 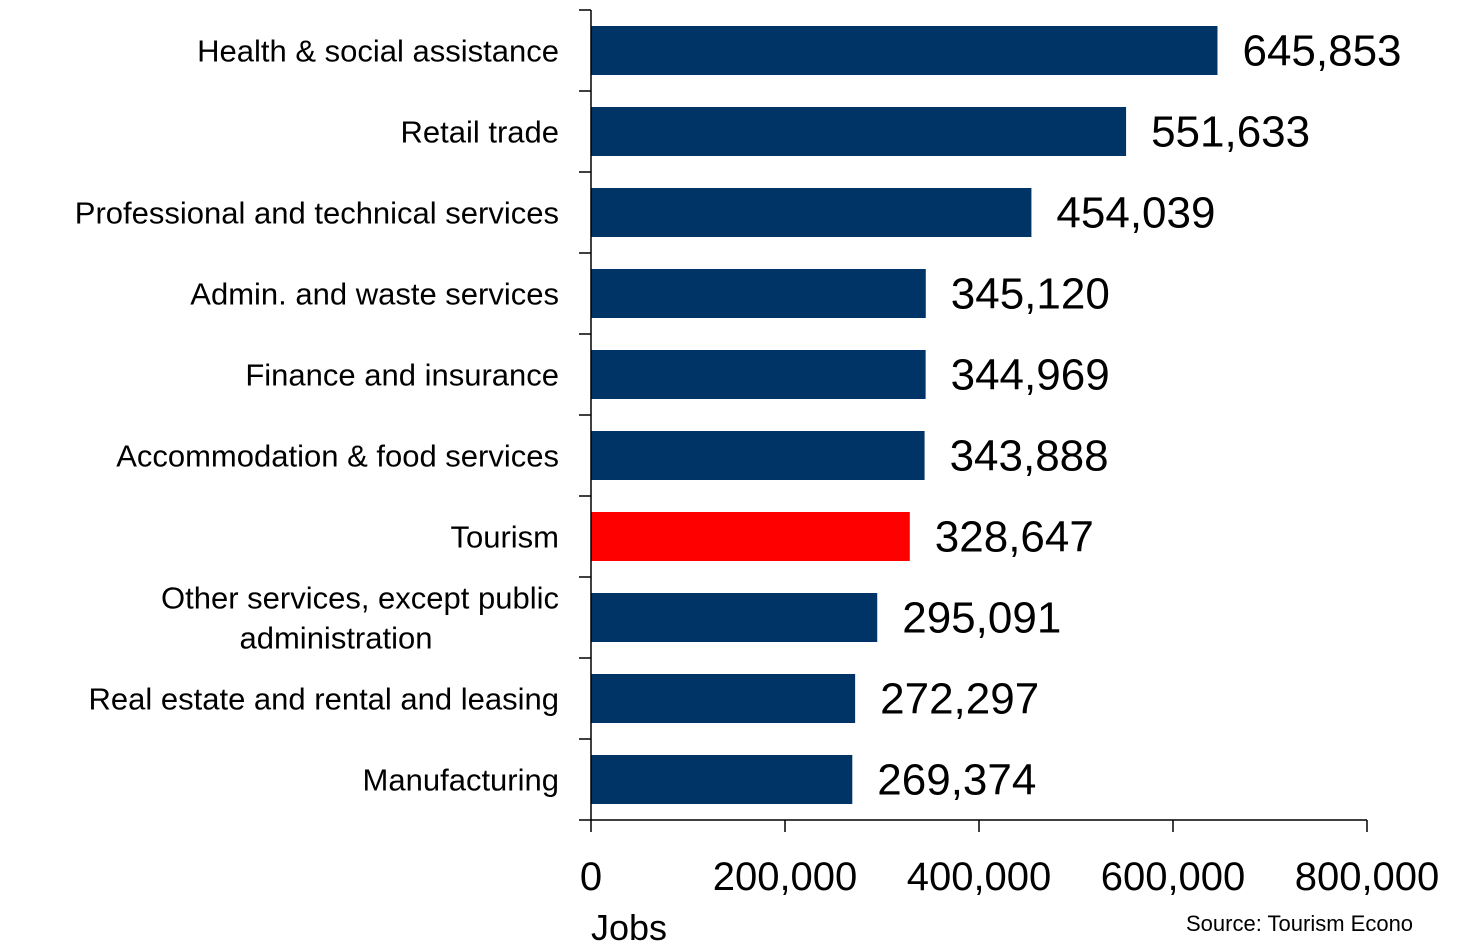 What do you see at coordinates (1029, 456) in the screenshot?
I see `value-label: 343,888` at bounding box center [1029, 456].